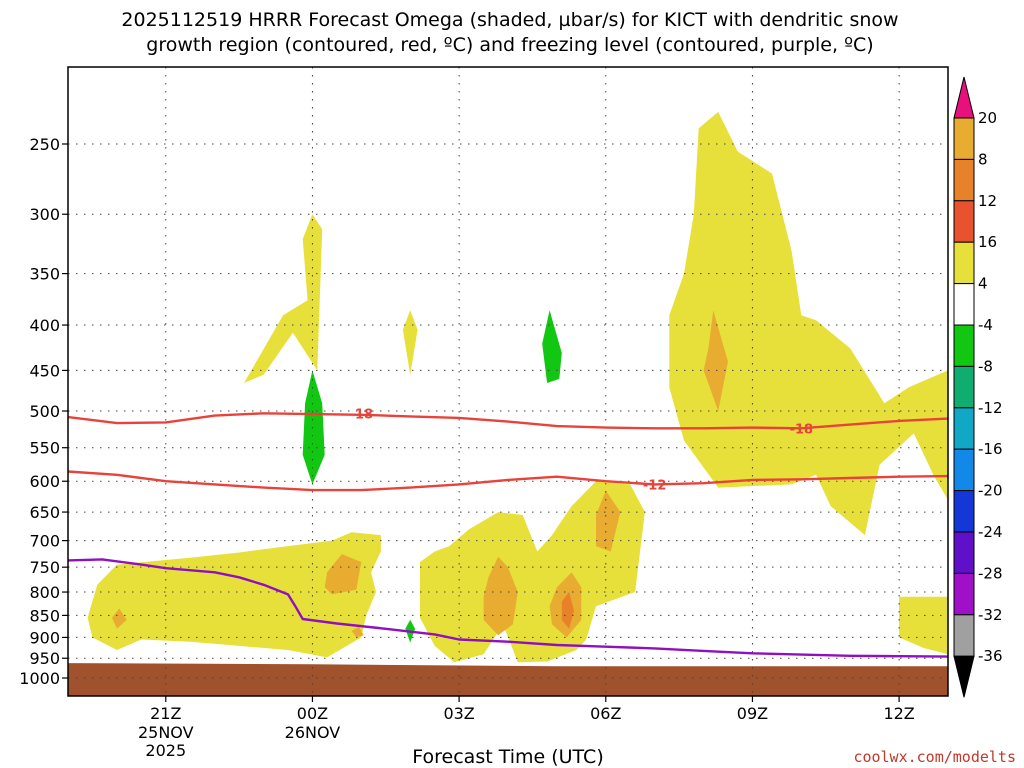 Image resolution: width=1024 pixels, height=768 pixels. I want to click on x-tick-date-21Z: 25NOV, so click(166, 732).